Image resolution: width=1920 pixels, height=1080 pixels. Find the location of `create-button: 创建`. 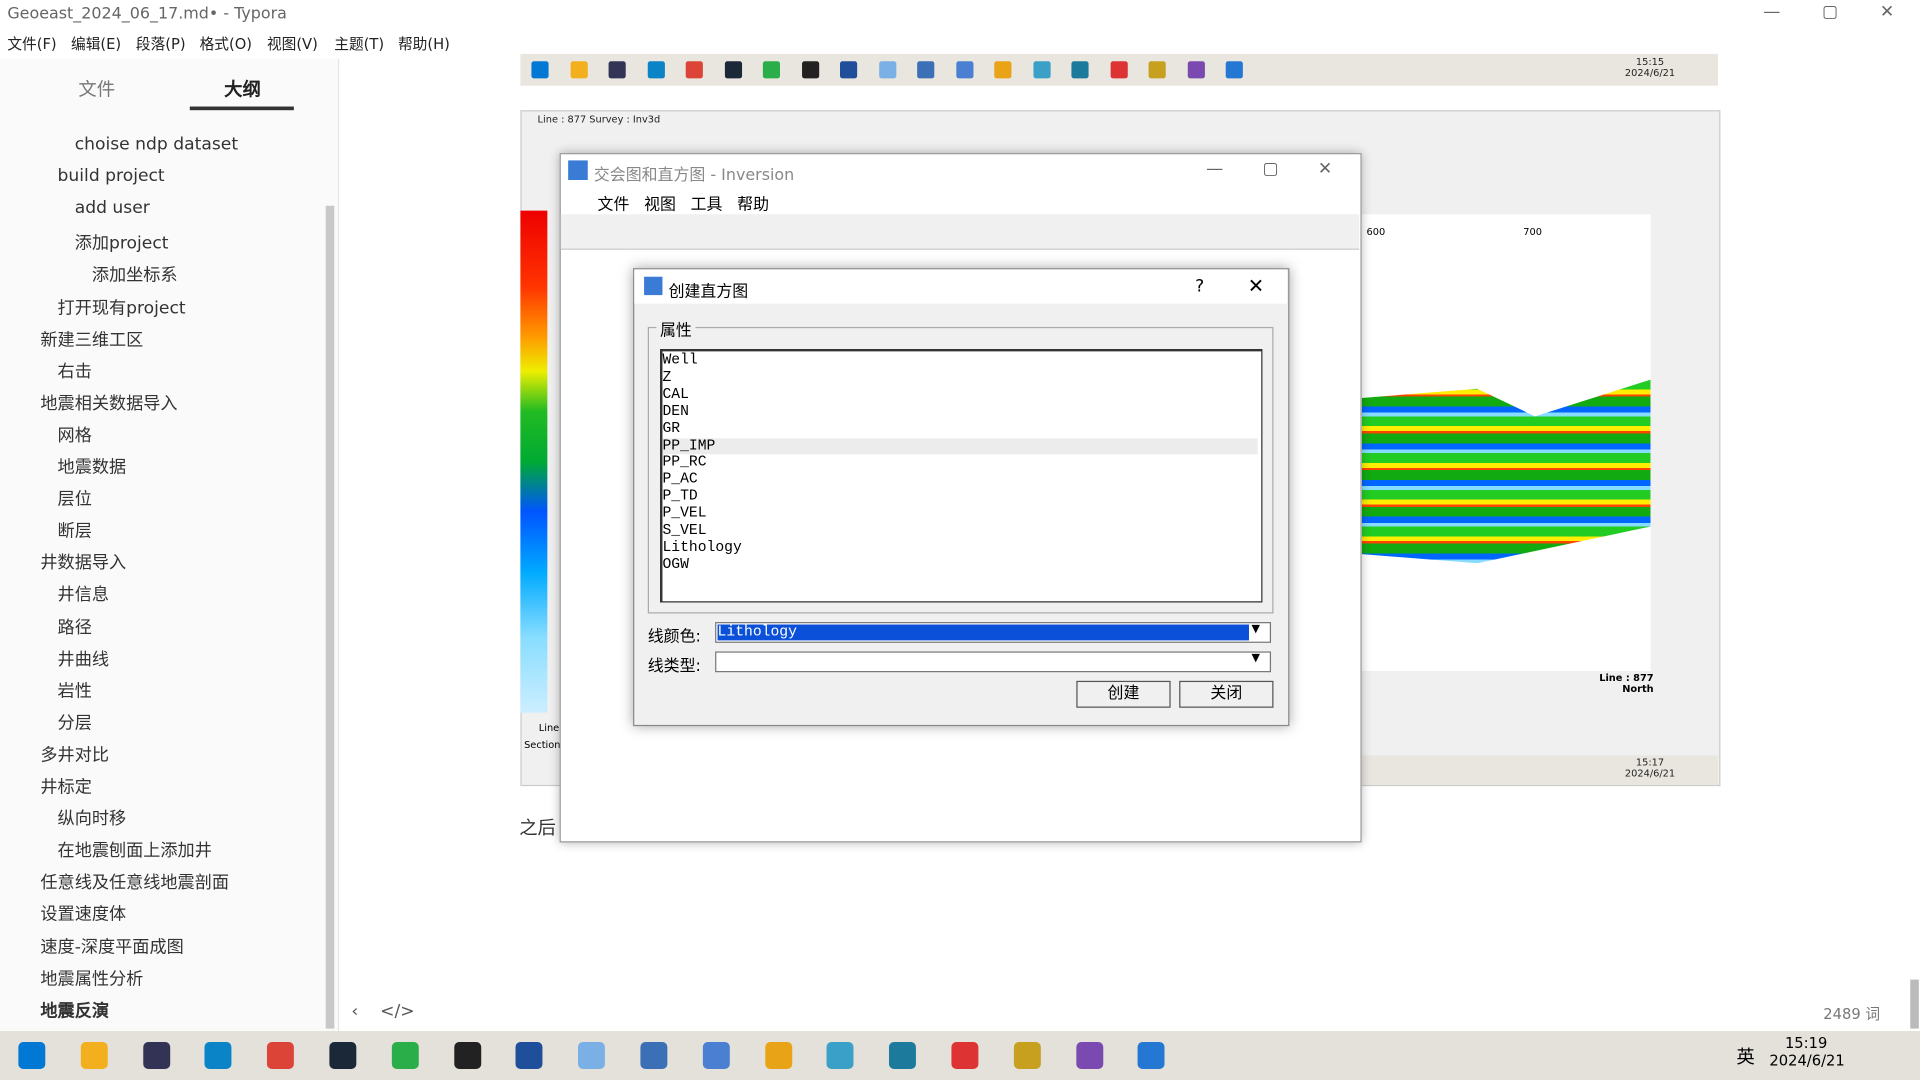

create-button: 创建 is located at coordinates (1123, 694).